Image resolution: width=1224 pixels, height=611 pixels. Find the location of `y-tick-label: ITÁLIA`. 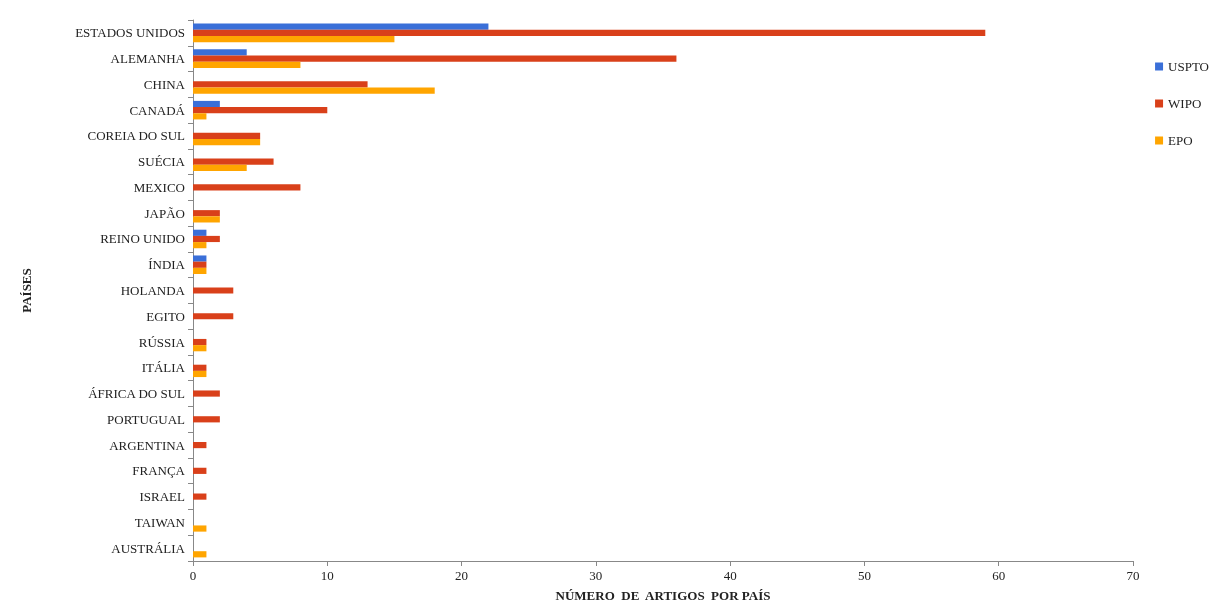

y-tick-label: ITÁLIA is located at coordinates (163, 368).